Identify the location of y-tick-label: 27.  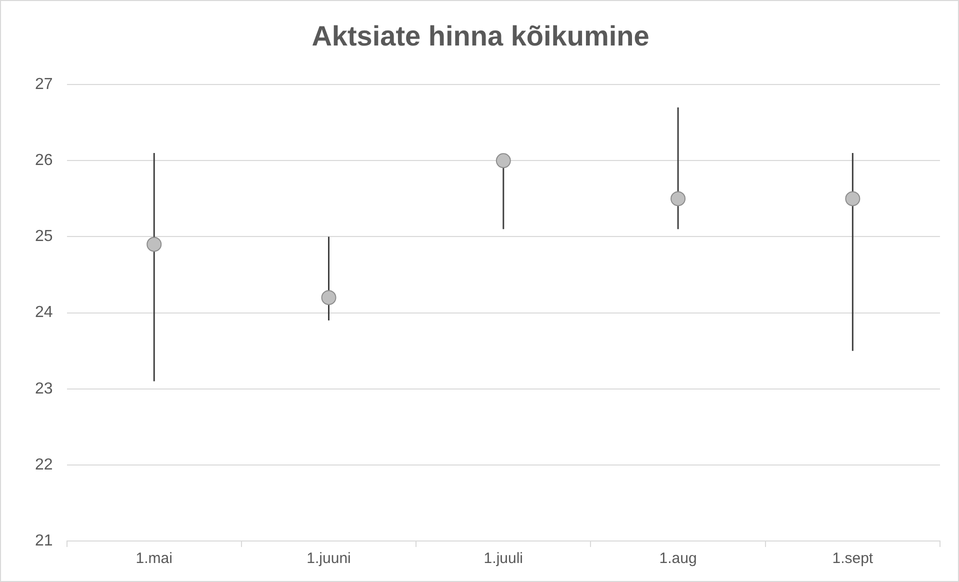
(44, 85).